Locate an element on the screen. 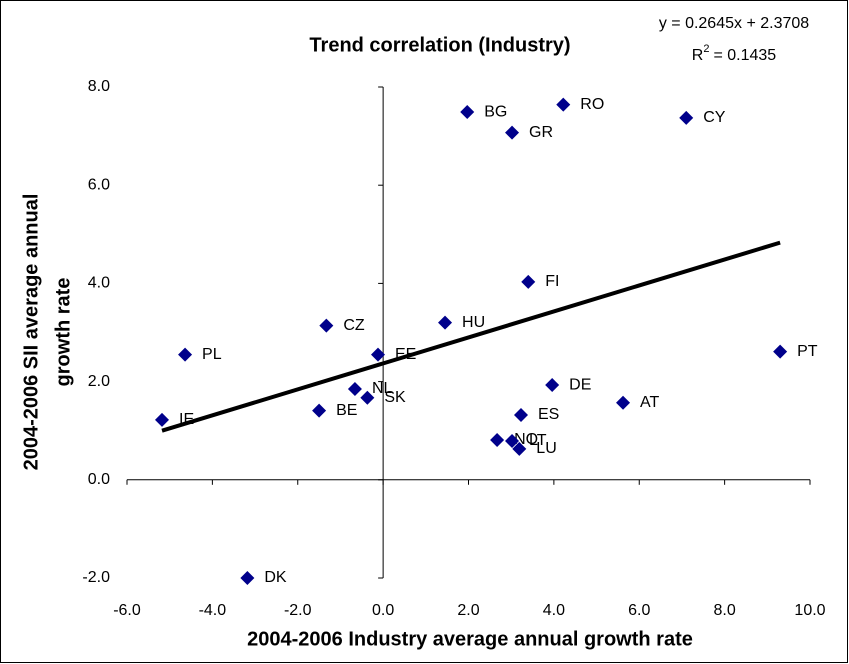 Image resolution: width=849 pixels, height=664 pixels. point-label: BG is located at coordinates (495, 111).